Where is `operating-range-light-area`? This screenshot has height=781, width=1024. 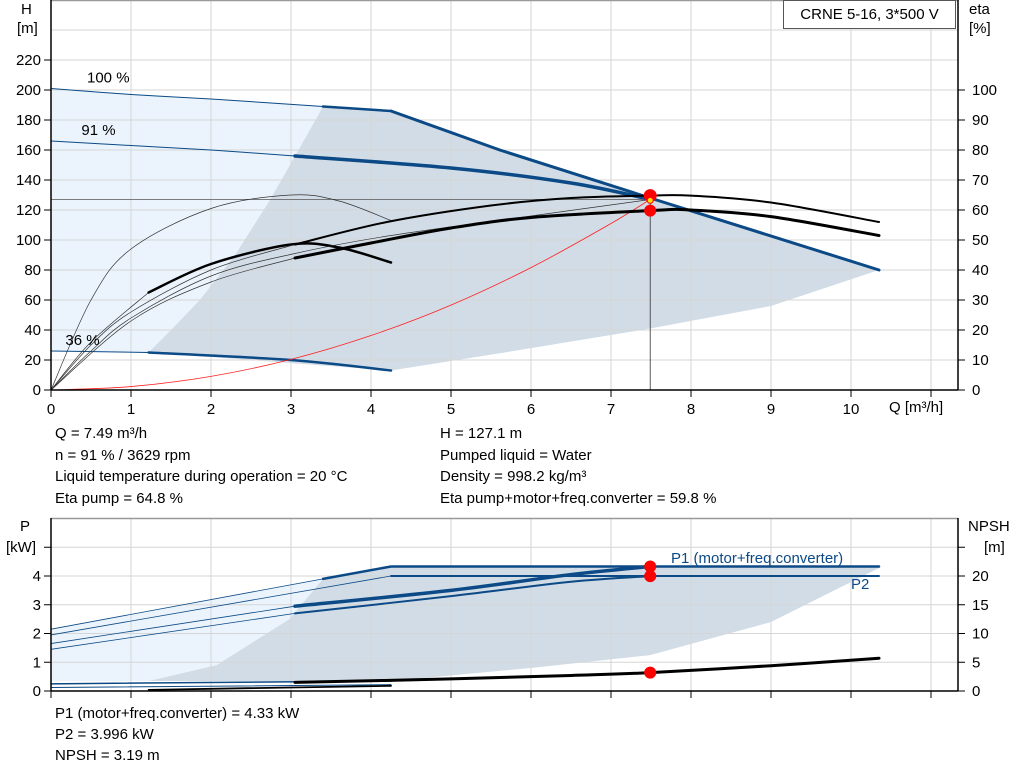 operating-range-light-area is located at coordinates (187, 220).